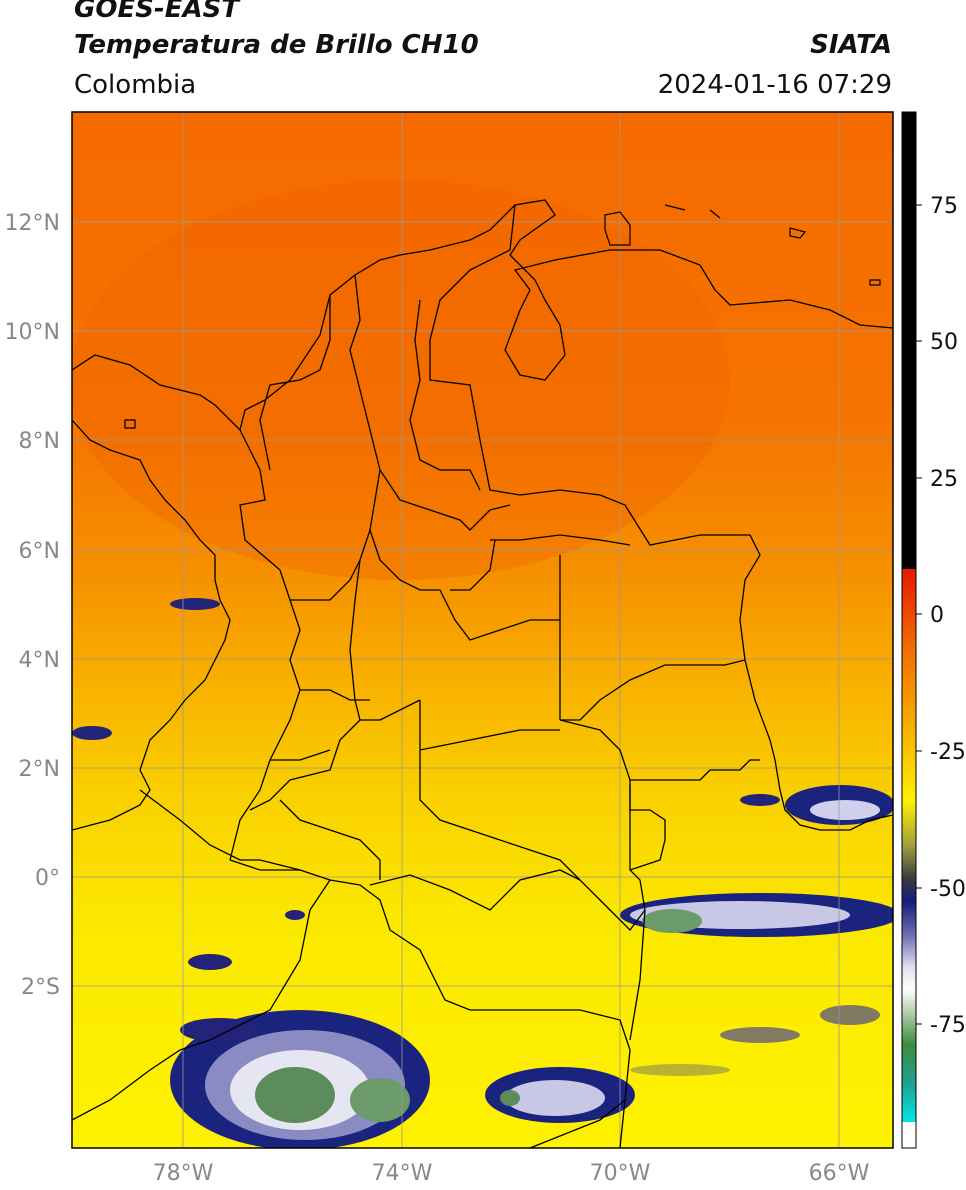 Image resolution: width=966 pixels, height=1190 pixels. I want to click on lat-label: 2°S, so click(40, 987).